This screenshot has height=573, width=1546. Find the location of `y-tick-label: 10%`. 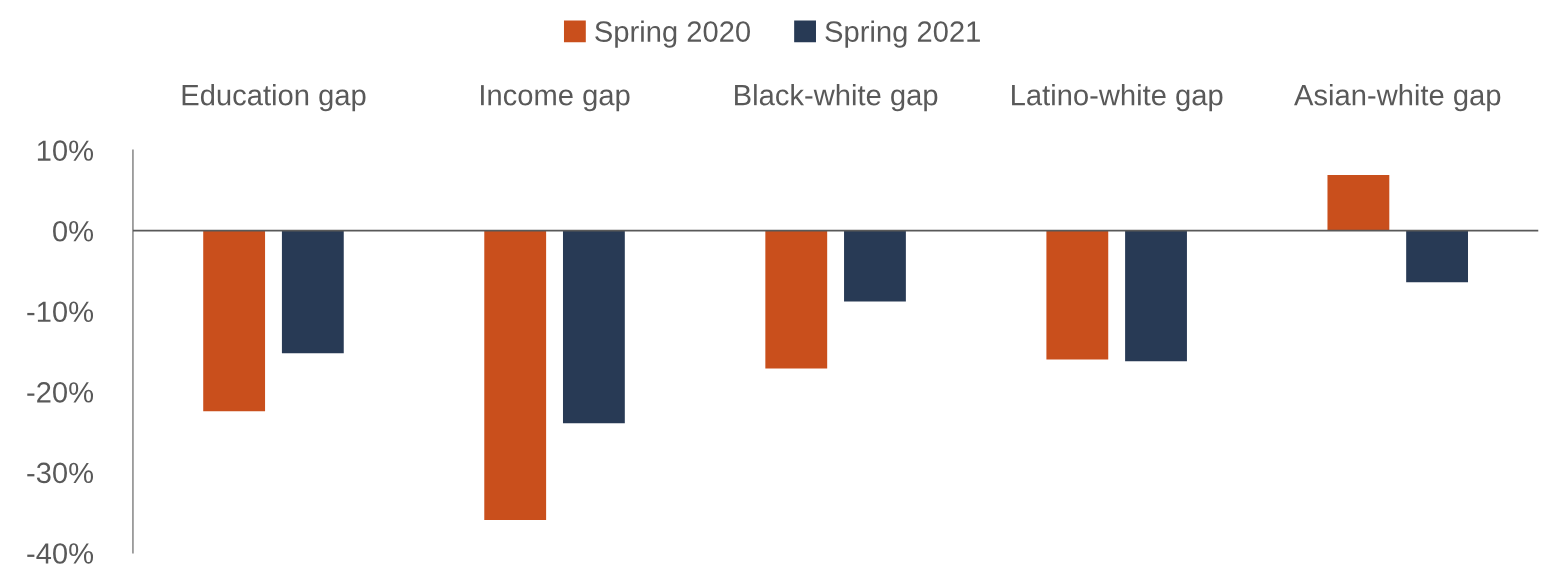

y-tick-label: 10% is located at coordinates (65, 150).